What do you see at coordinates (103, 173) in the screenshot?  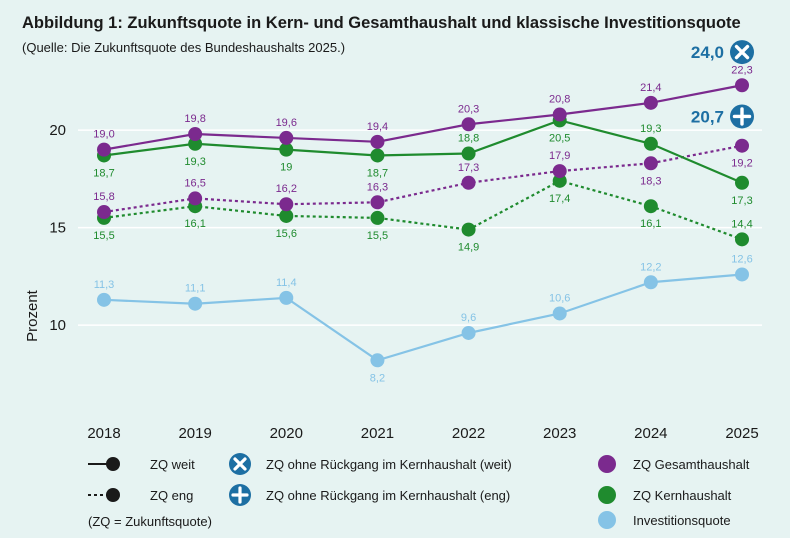 I see `data-label-1-2018: 18,7` at bounding box center [103, 173].